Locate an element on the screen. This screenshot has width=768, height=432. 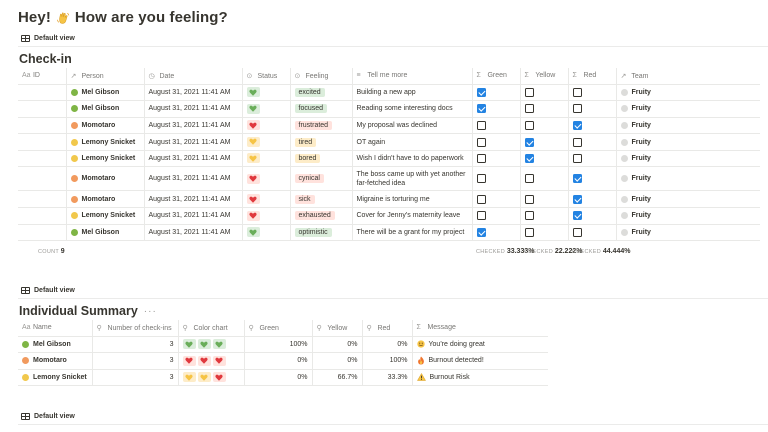
red-pct-cell: 33.3% is located at coordinates (387, 378).